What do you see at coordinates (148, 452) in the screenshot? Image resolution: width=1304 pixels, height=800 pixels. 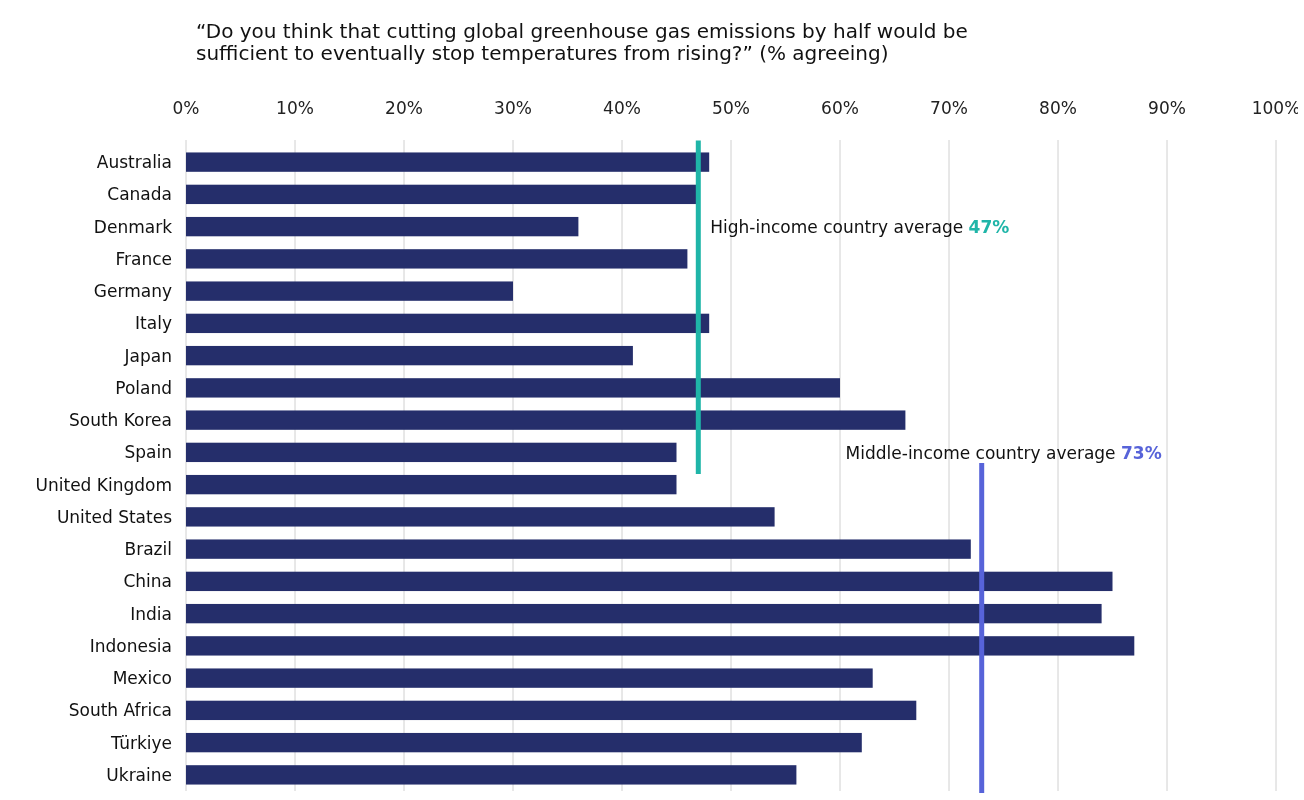 I see `y-tick-label: Spain` at bounding box center [148, 452].